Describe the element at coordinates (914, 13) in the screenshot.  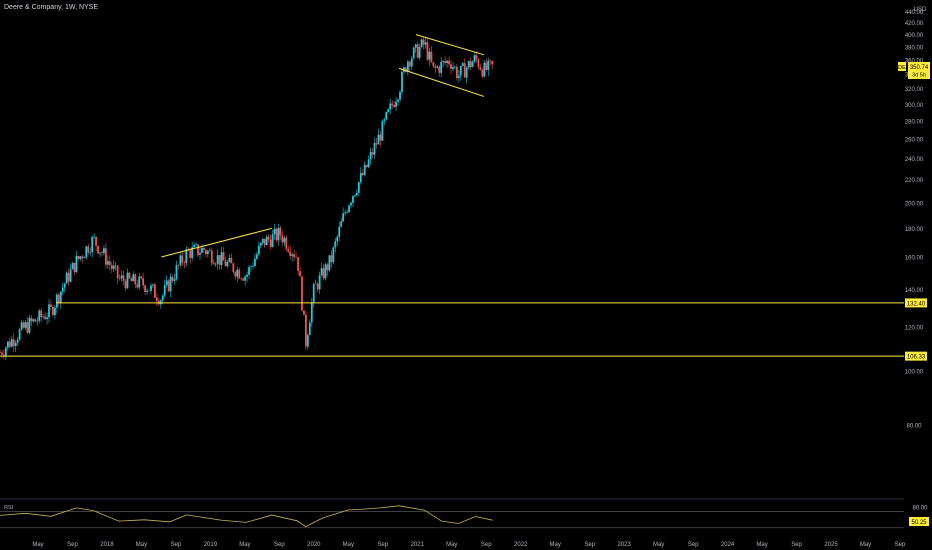
I see `y-tick-label: 440.00` at that location.